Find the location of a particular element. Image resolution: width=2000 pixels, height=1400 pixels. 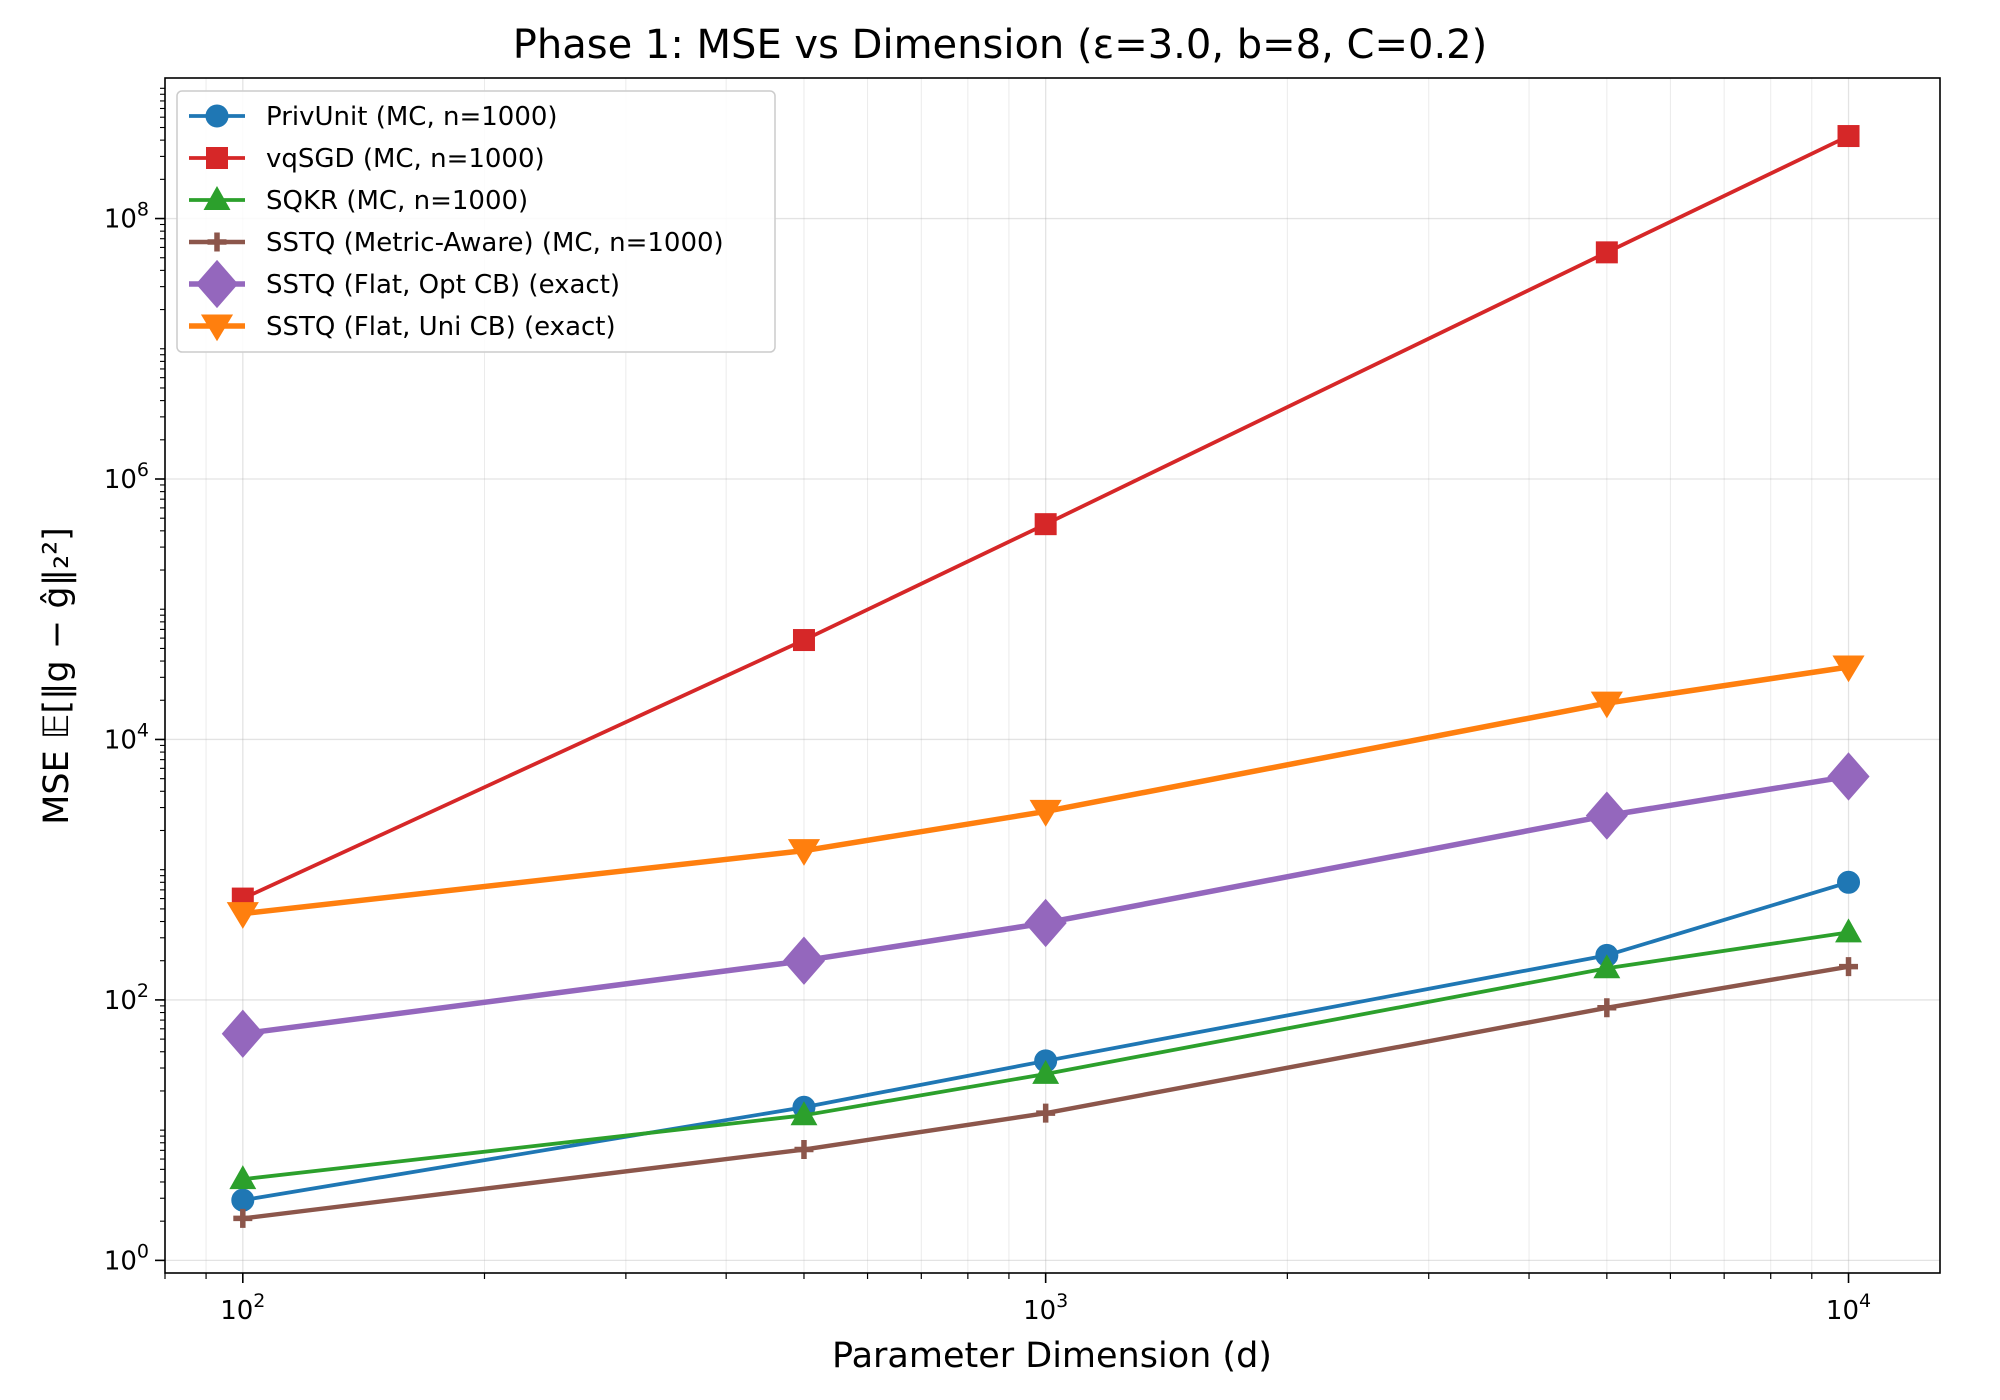

y-tick-label: 10⁸ is located at coordinates (126, 217).